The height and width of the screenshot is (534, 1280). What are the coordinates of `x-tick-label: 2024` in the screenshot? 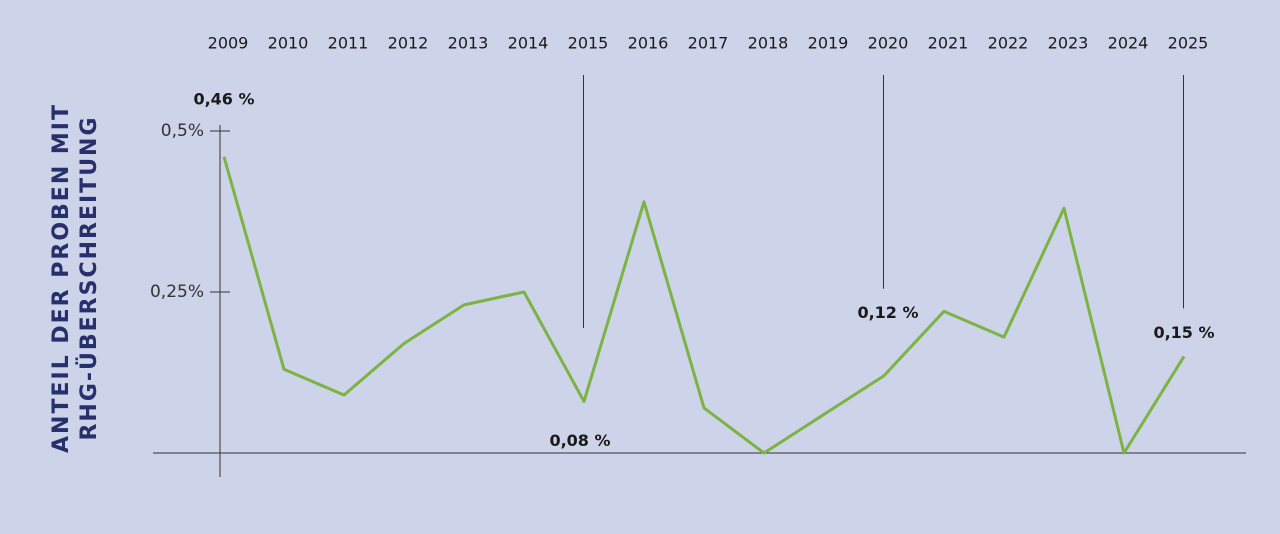 It's located at (1128, 43).